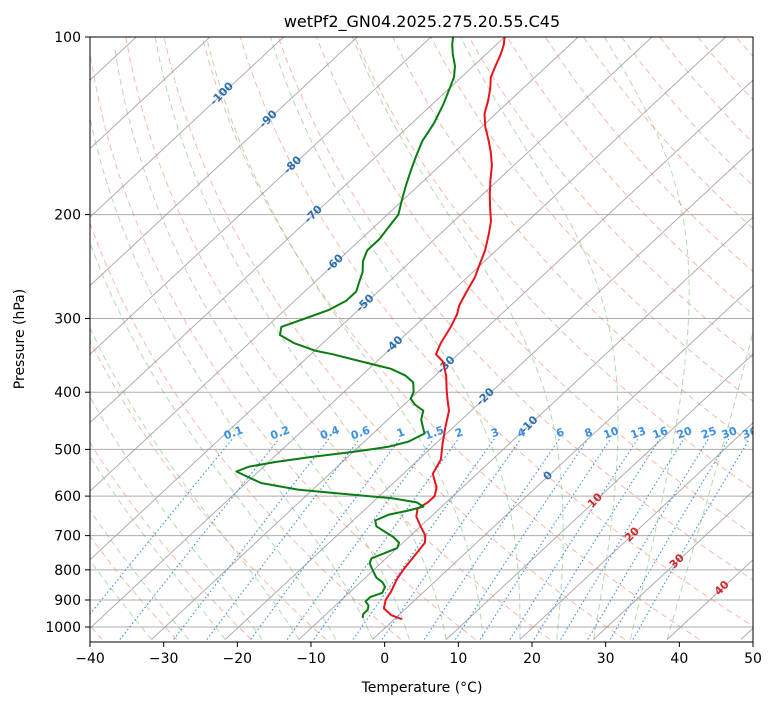 This screenshot has width=775, height=712. I want to click on x-tick-label: 40, so click(679, 659).